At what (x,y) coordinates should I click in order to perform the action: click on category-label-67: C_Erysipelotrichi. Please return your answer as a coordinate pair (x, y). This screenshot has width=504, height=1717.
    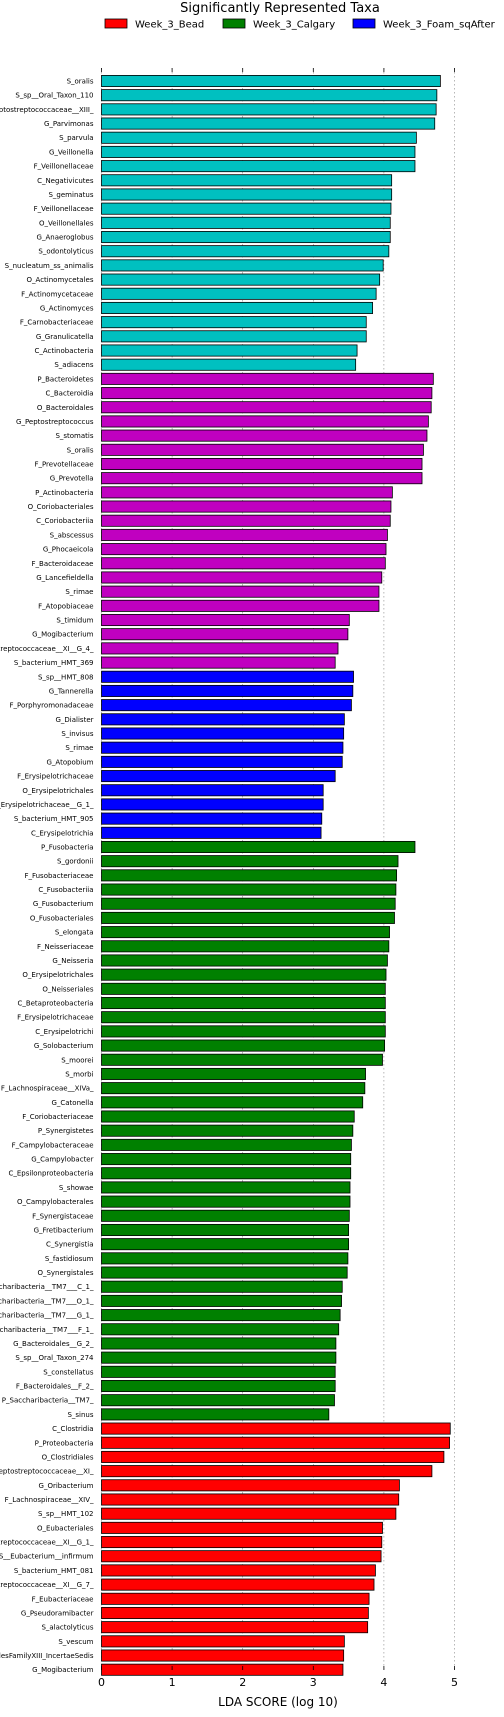
    Looking at the image, I should click on (64, 1032).